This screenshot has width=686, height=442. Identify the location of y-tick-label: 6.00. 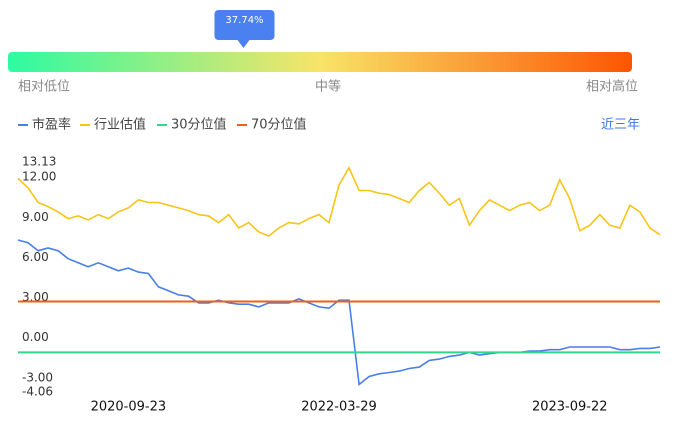
(35, 257).